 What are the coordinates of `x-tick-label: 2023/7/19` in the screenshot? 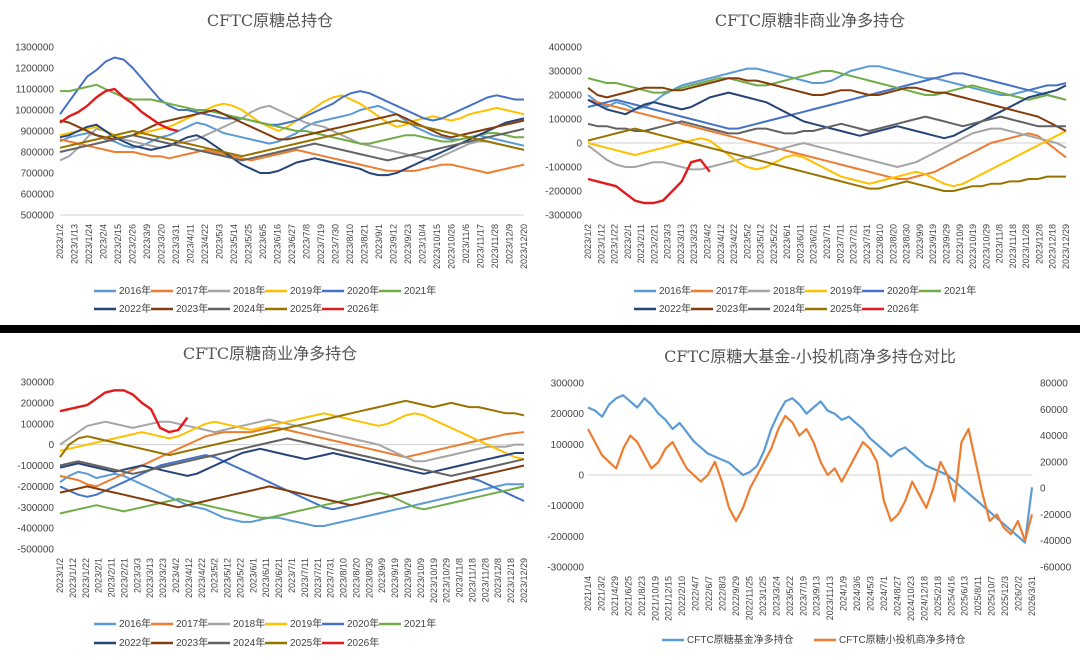 It's located at (803, 596).